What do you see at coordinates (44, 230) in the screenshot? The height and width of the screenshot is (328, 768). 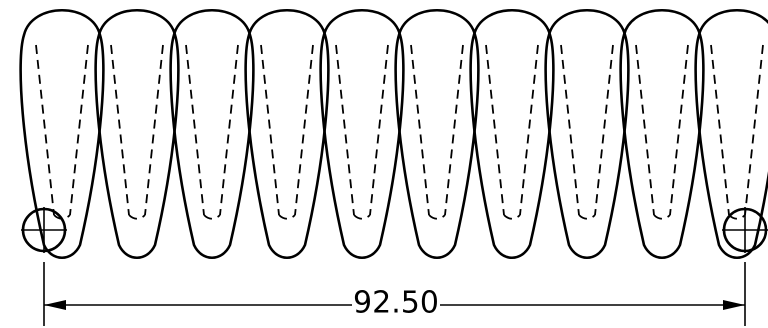 I see `end-circle-left` at bounding box center [44, 230].